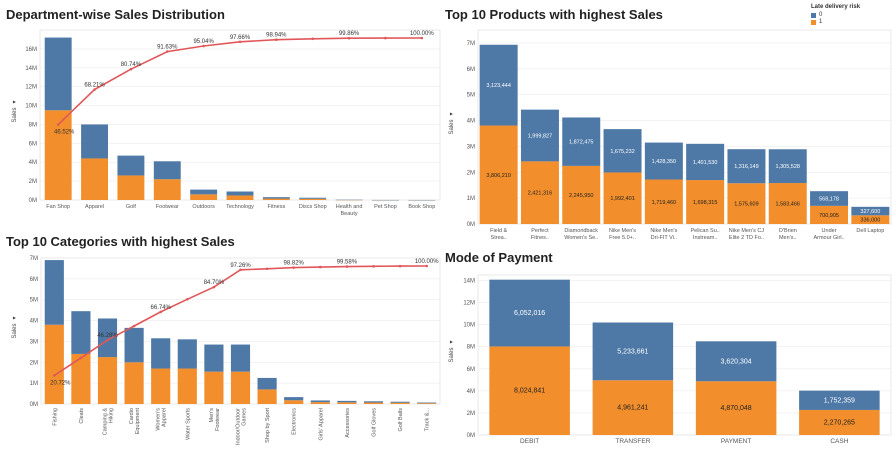 Image resolution: width=896 pixels, height=456 pixels. I want to click on payment-value-label-ontime: 1,752,359, so click(839, 400).